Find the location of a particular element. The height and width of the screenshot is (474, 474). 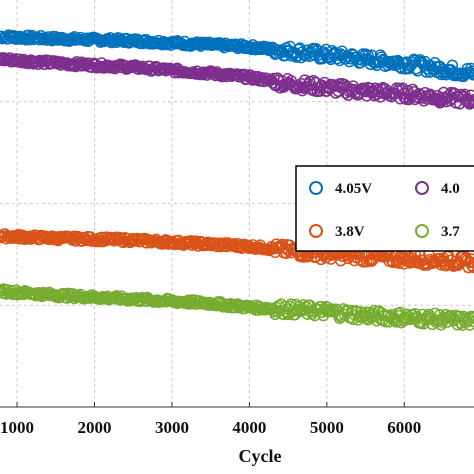

x-tick-label: 5000 is located at coordinates (327, 427).